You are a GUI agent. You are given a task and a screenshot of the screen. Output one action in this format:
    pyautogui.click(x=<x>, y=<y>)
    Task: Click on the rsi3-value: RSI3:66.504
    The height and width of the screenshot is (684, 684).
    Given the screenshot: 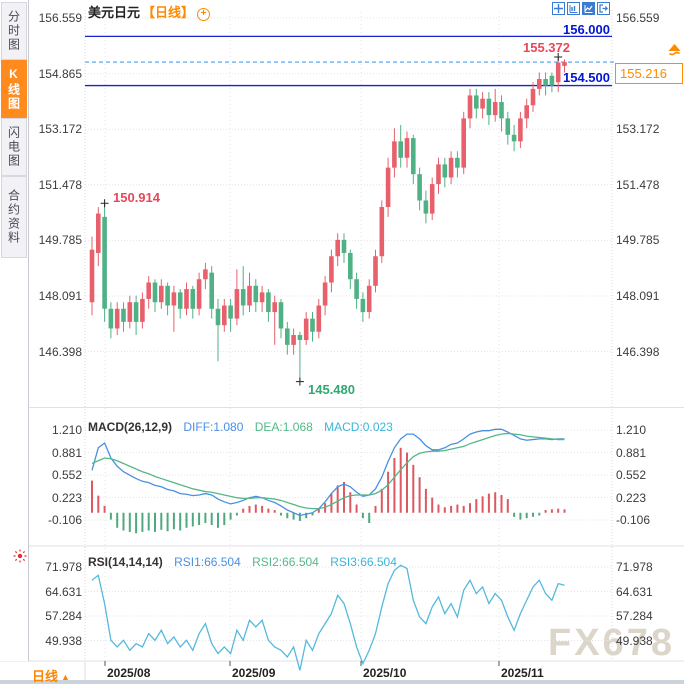 What is the action you would take?
    pyautogui.click(x=363, y=562)
    